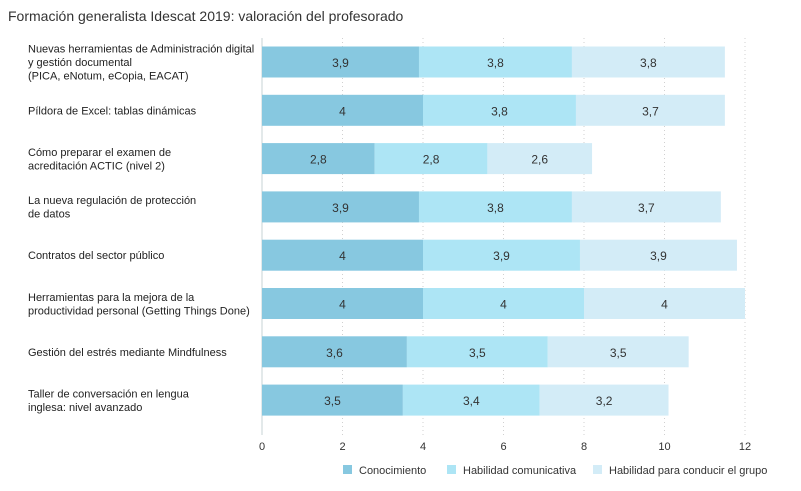 The height and width of the screenshot is (491, 801). What do you see at coordinates (342, 447) in the screenshot?
I see `x-tick-label: 2` at bounding box center [342, 447].